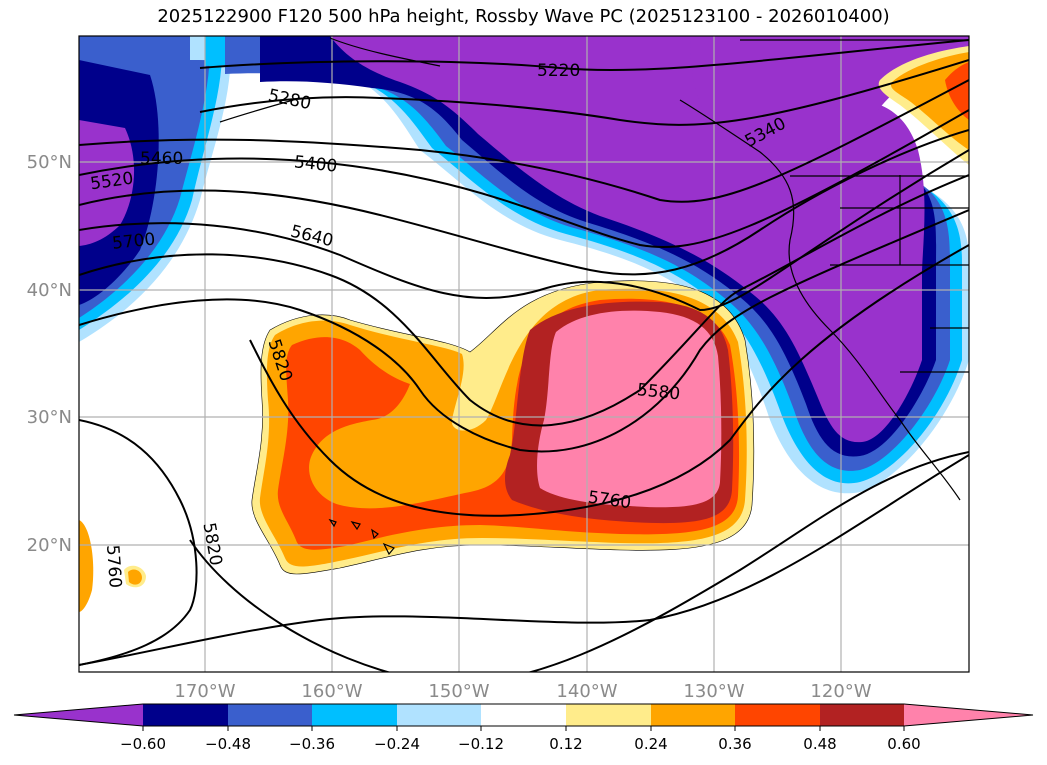  What do you see at coordinates (49, 545) in the screenshot?
I see `lat-tick: 20°N` at bounding box center [49, 545].